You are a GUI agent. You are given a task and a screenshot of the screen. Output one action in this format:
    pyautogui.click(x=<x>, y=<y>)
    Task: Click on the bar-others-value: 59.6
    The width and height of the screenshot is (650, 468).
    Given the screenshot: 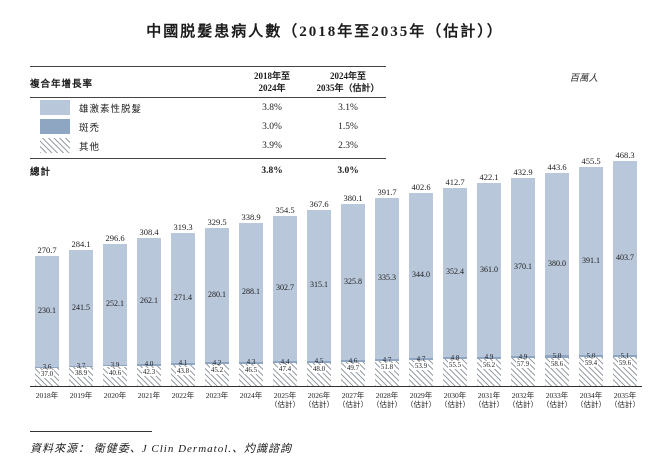 What is the action you would take?
    pyautogui.click(x=625, y=363)
    